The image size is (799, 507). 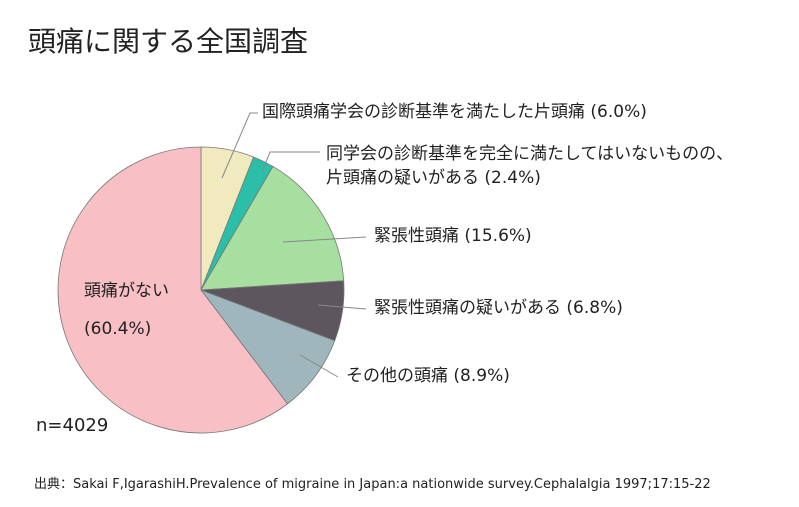 What do you see at coordinates (467, 308) in the screenshot?
I see `category-label: 緊張性頭痛の疑いがある` at bounding box center [467, 308].